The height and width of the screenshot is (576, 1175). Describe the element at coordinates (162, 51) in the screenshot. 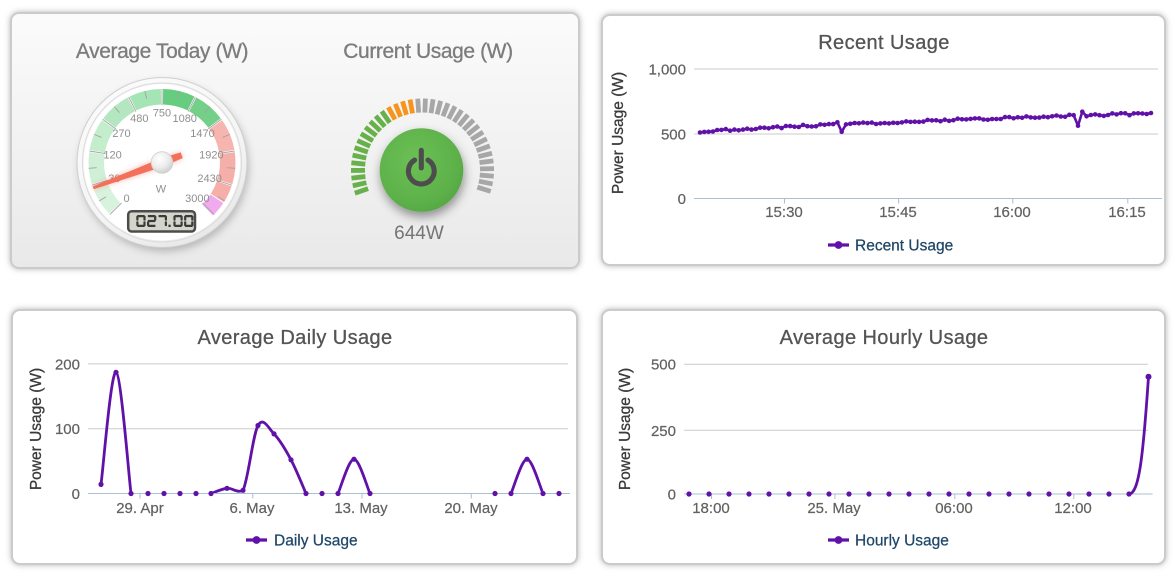

I see `svg-text: Average Today (W)` at that location.